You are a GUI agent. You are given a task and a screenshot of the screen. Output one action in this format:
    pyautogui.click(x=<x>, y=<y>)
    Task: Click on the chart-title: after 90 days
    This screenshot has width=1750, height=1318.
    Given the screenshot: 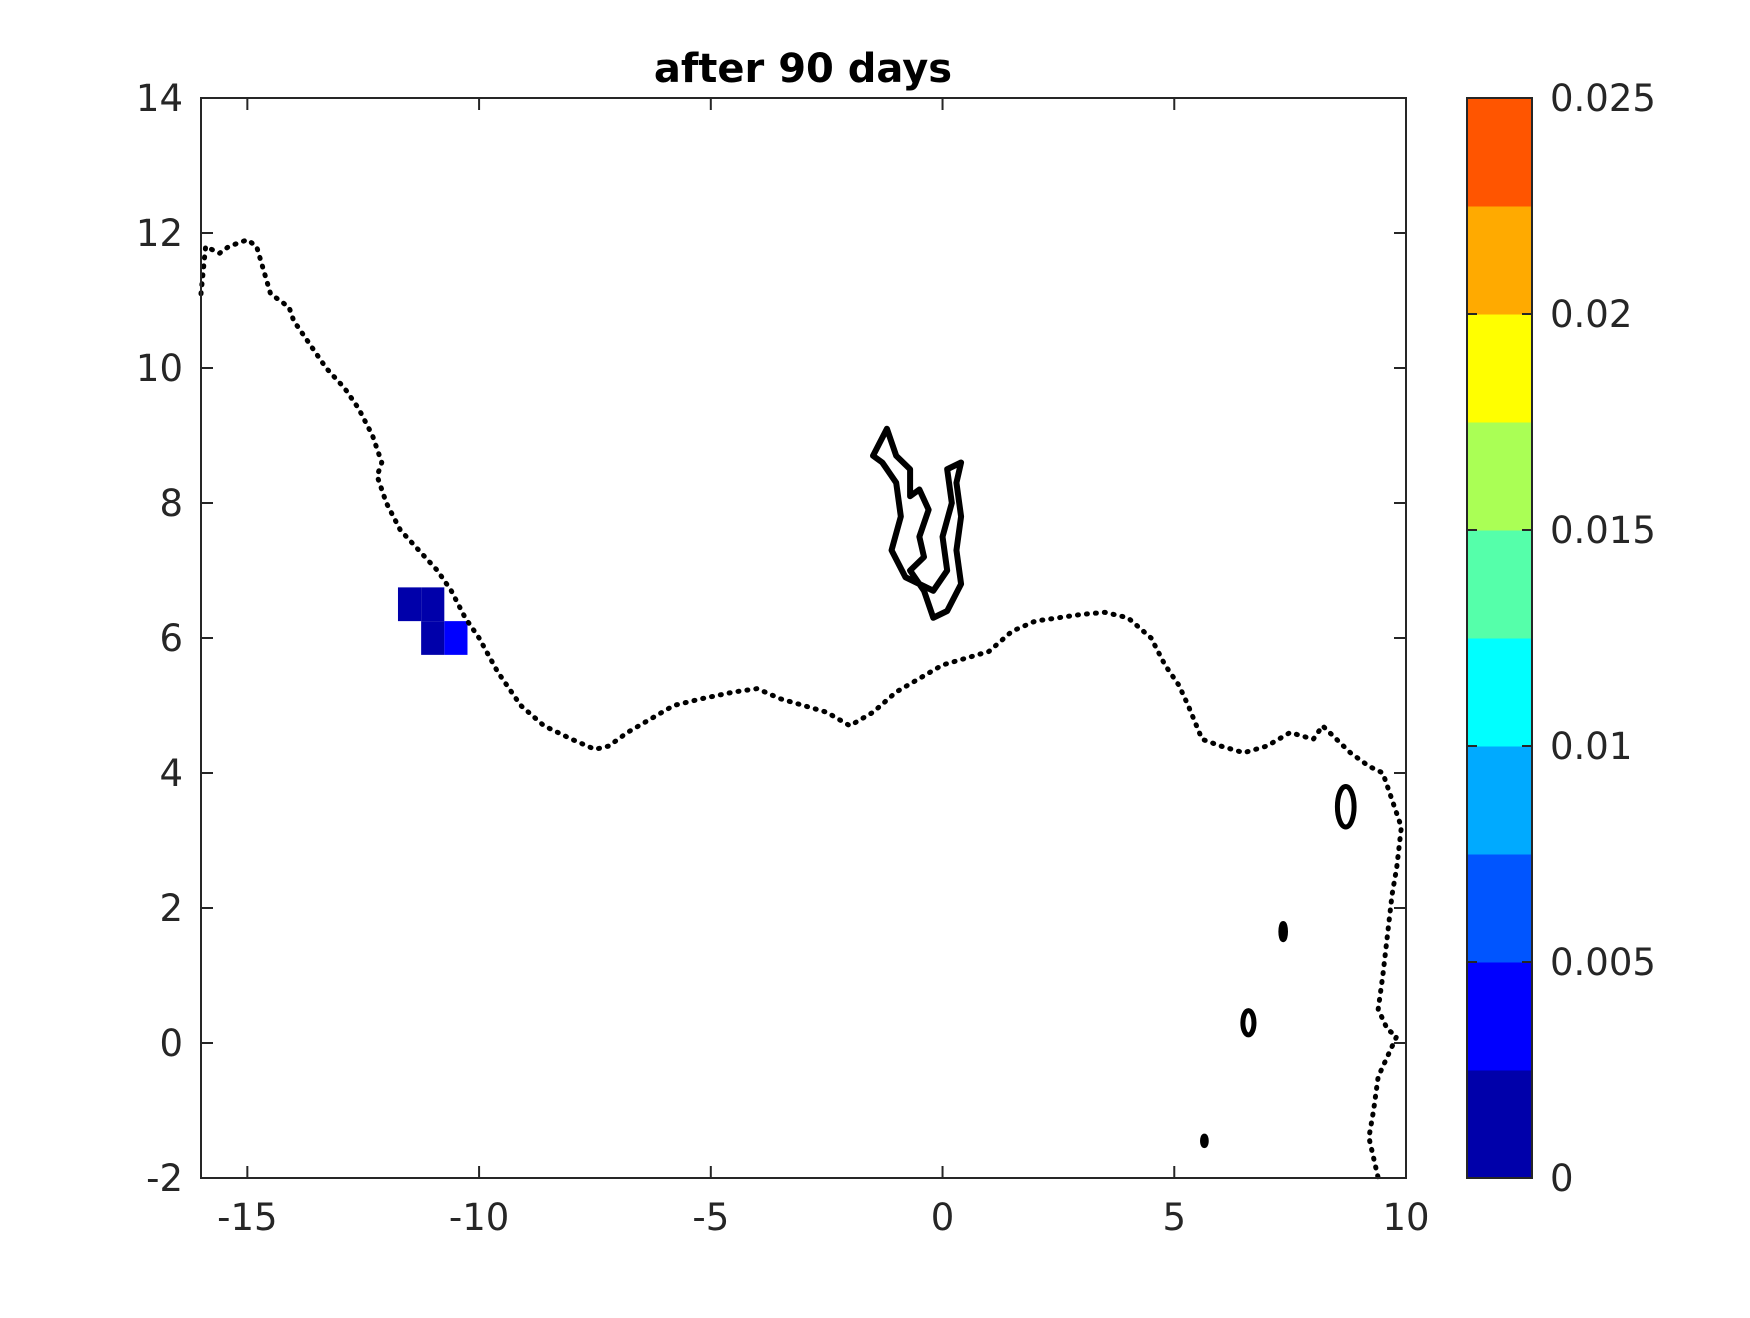 What is the action you would take?
    pyautogui.click(x=803, y=69)
    